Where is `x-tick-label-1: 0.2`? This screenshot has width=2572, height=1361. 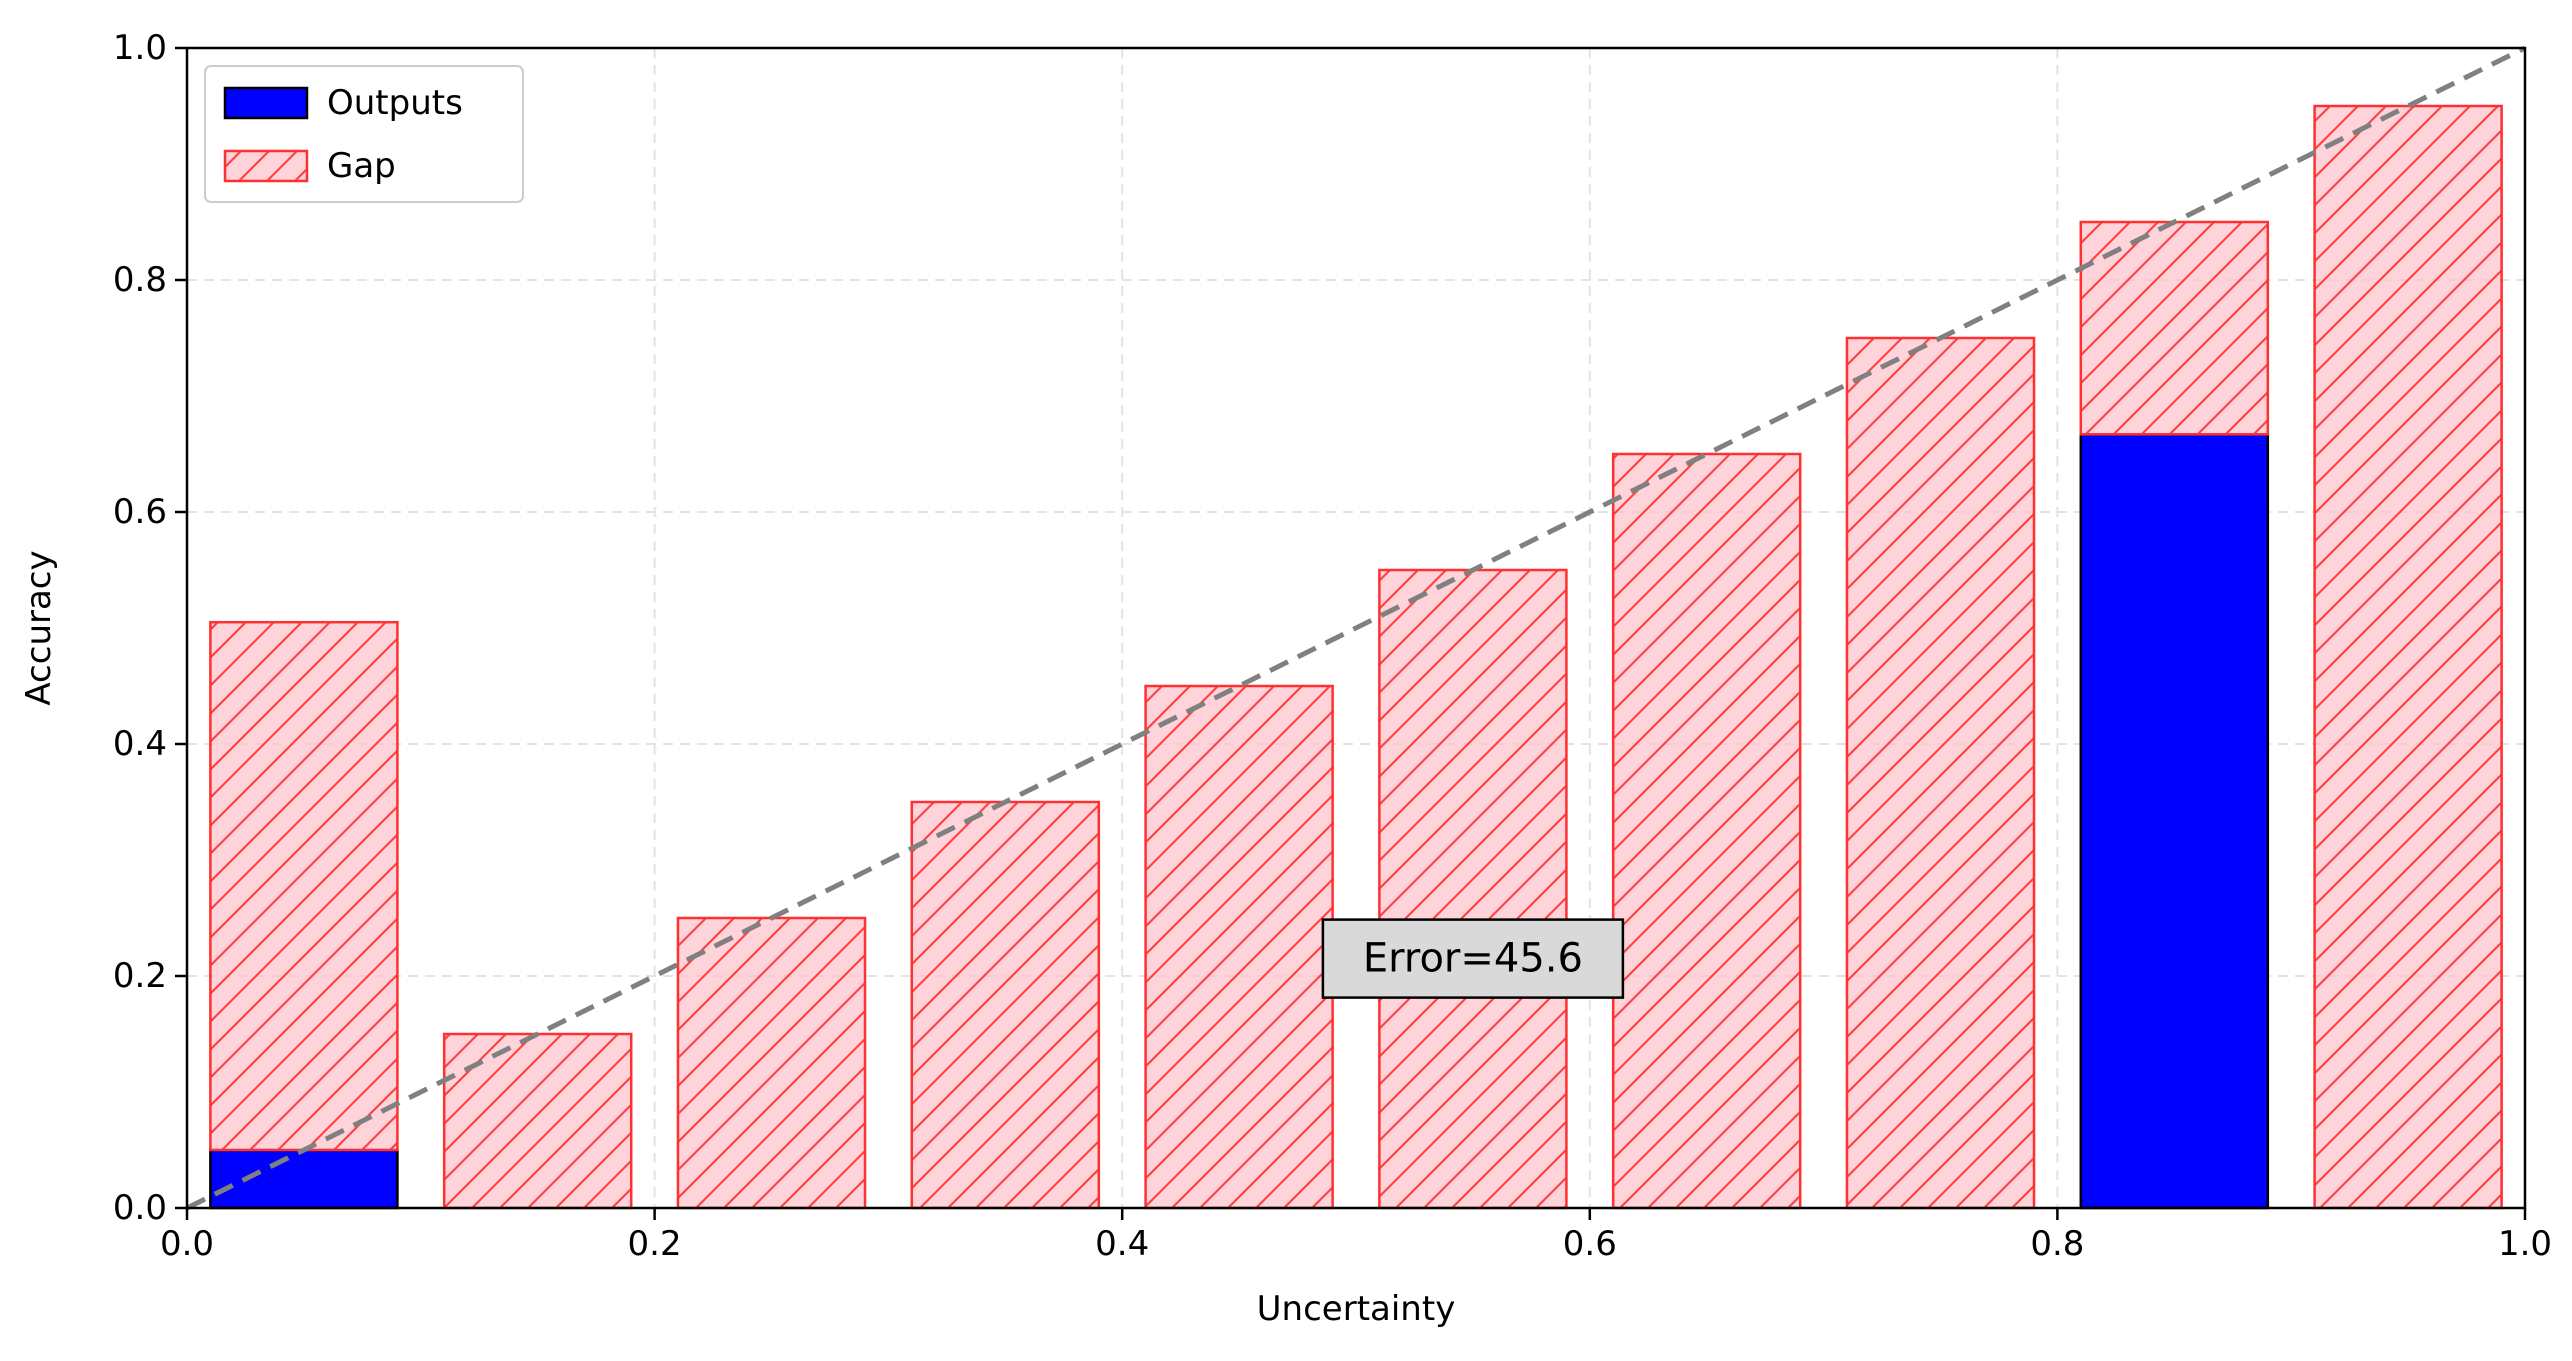
x-tick-label-1: 0.2 is located at coordinates (655, 1244).